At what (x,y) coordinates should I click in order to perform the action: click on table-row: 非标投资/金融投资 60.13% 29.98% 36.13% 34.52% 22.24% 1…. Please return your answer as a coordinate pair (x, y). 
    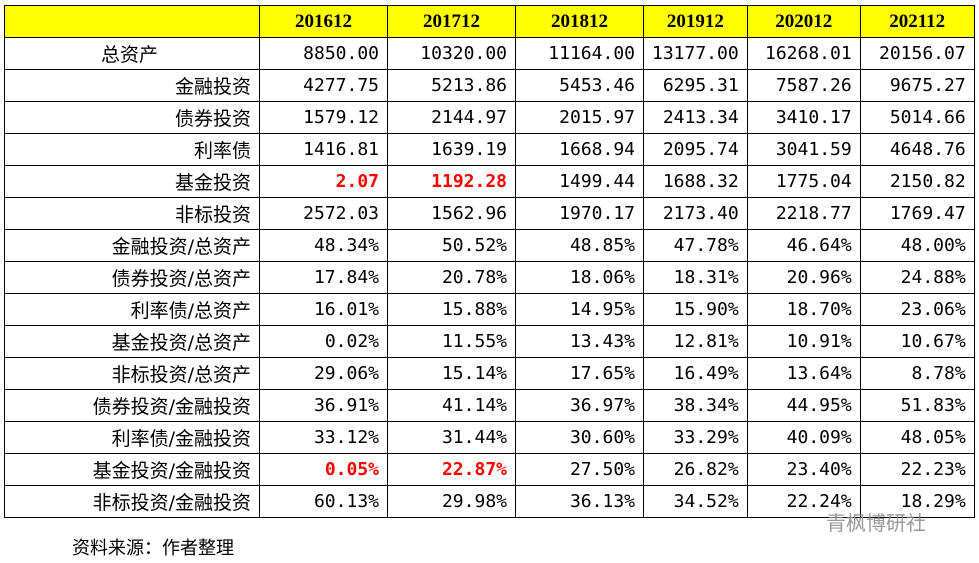
    Looking at the image, I should click on (489, 501).